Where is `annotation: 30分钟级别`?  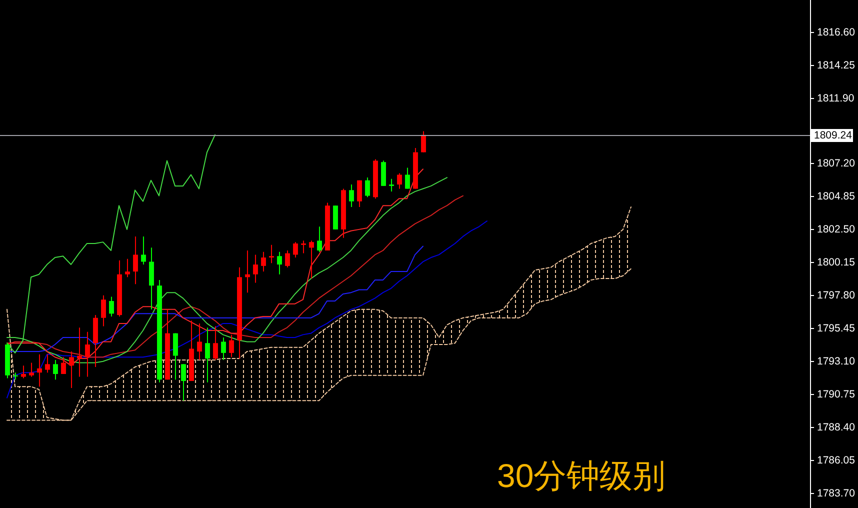
annotation: 30分钟级别 is located at coordinates (581, 475).